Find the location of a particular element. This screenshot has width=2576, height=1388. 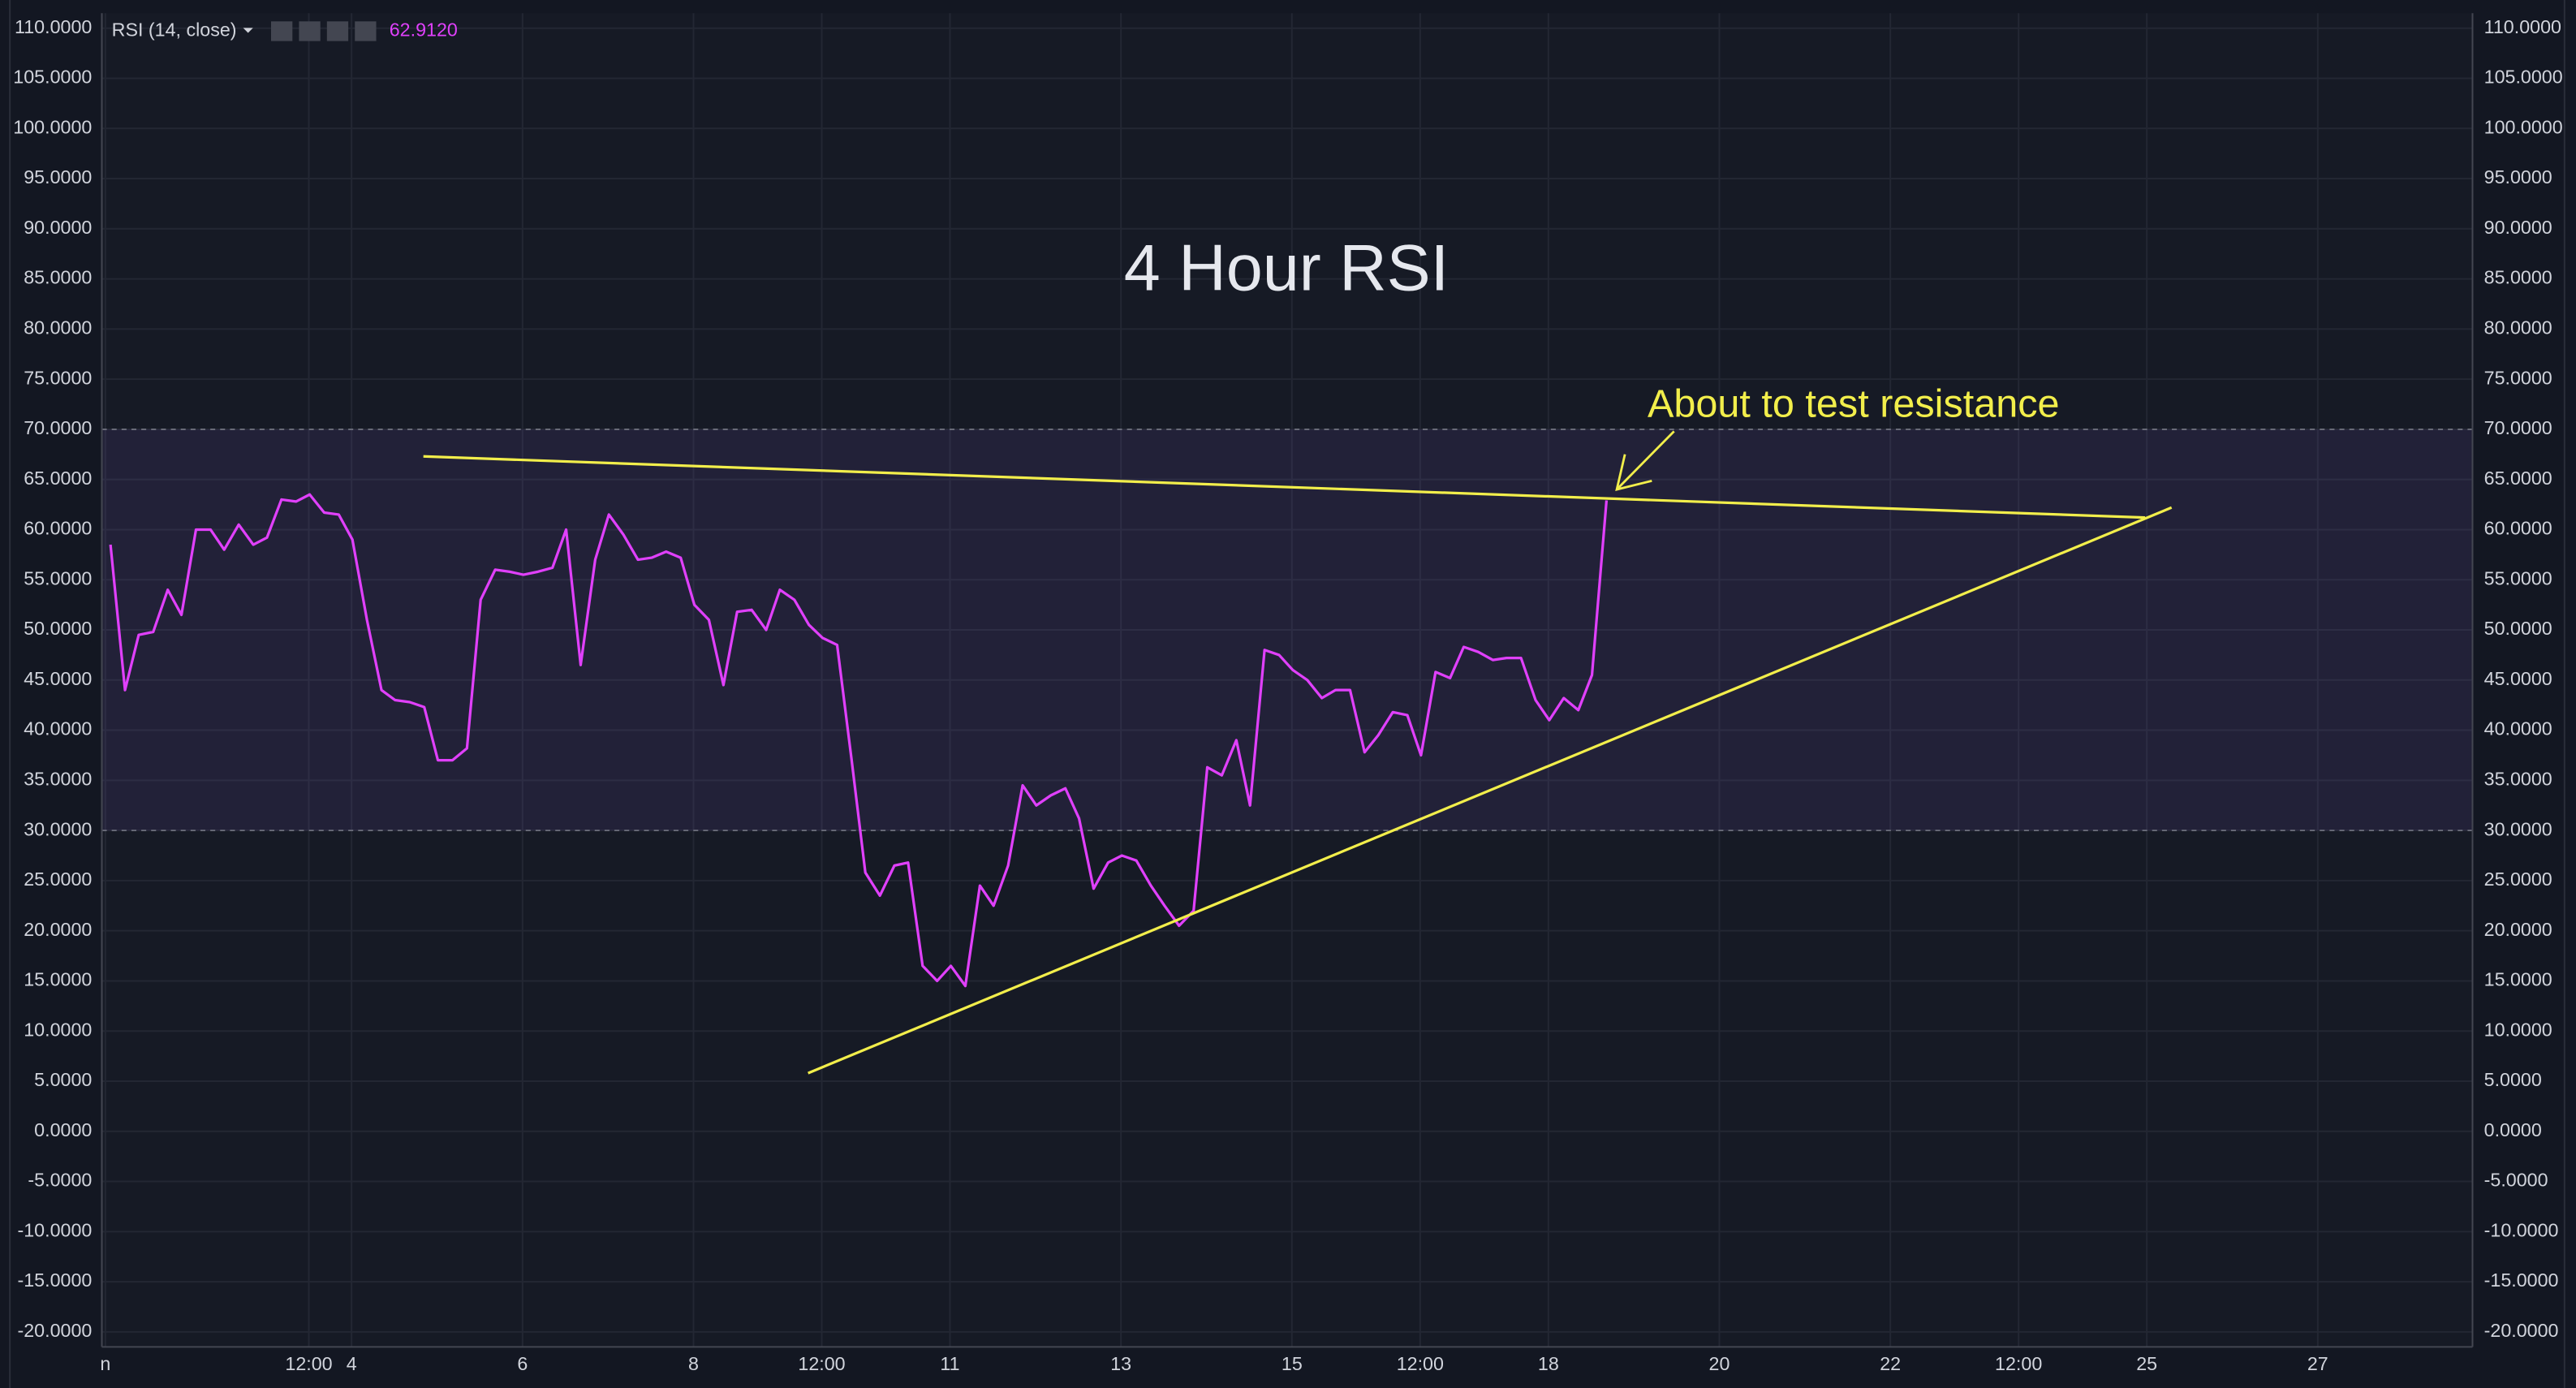

x-tick-label: 25 is located at coordinates (2147, 1363).